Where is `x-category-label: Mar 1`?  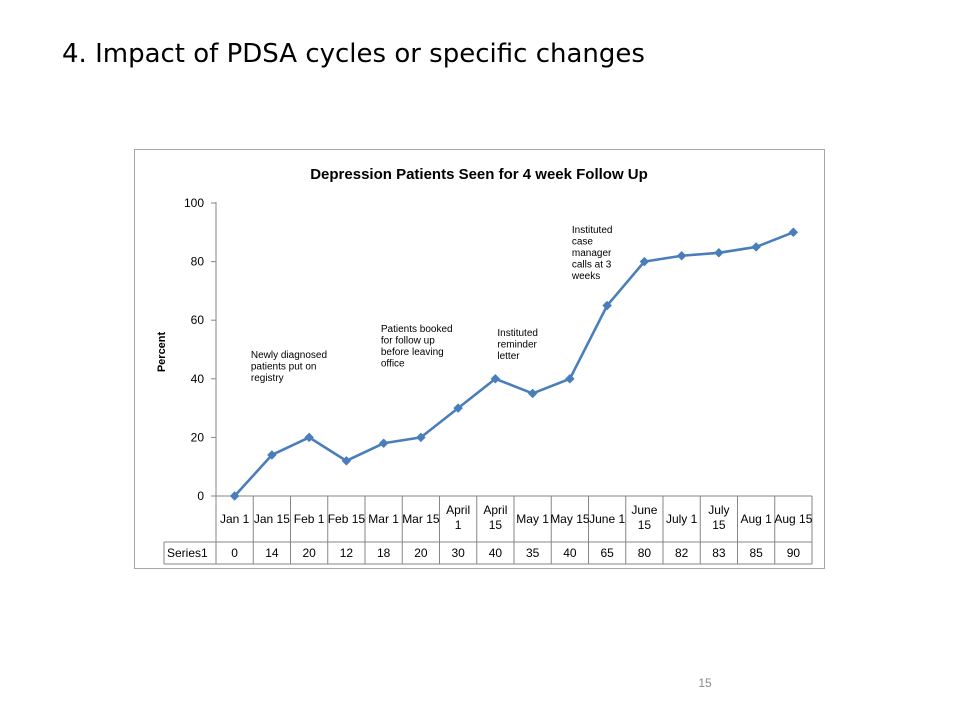 x-category-label: Mar 1 is located at coordinates (383, 519).